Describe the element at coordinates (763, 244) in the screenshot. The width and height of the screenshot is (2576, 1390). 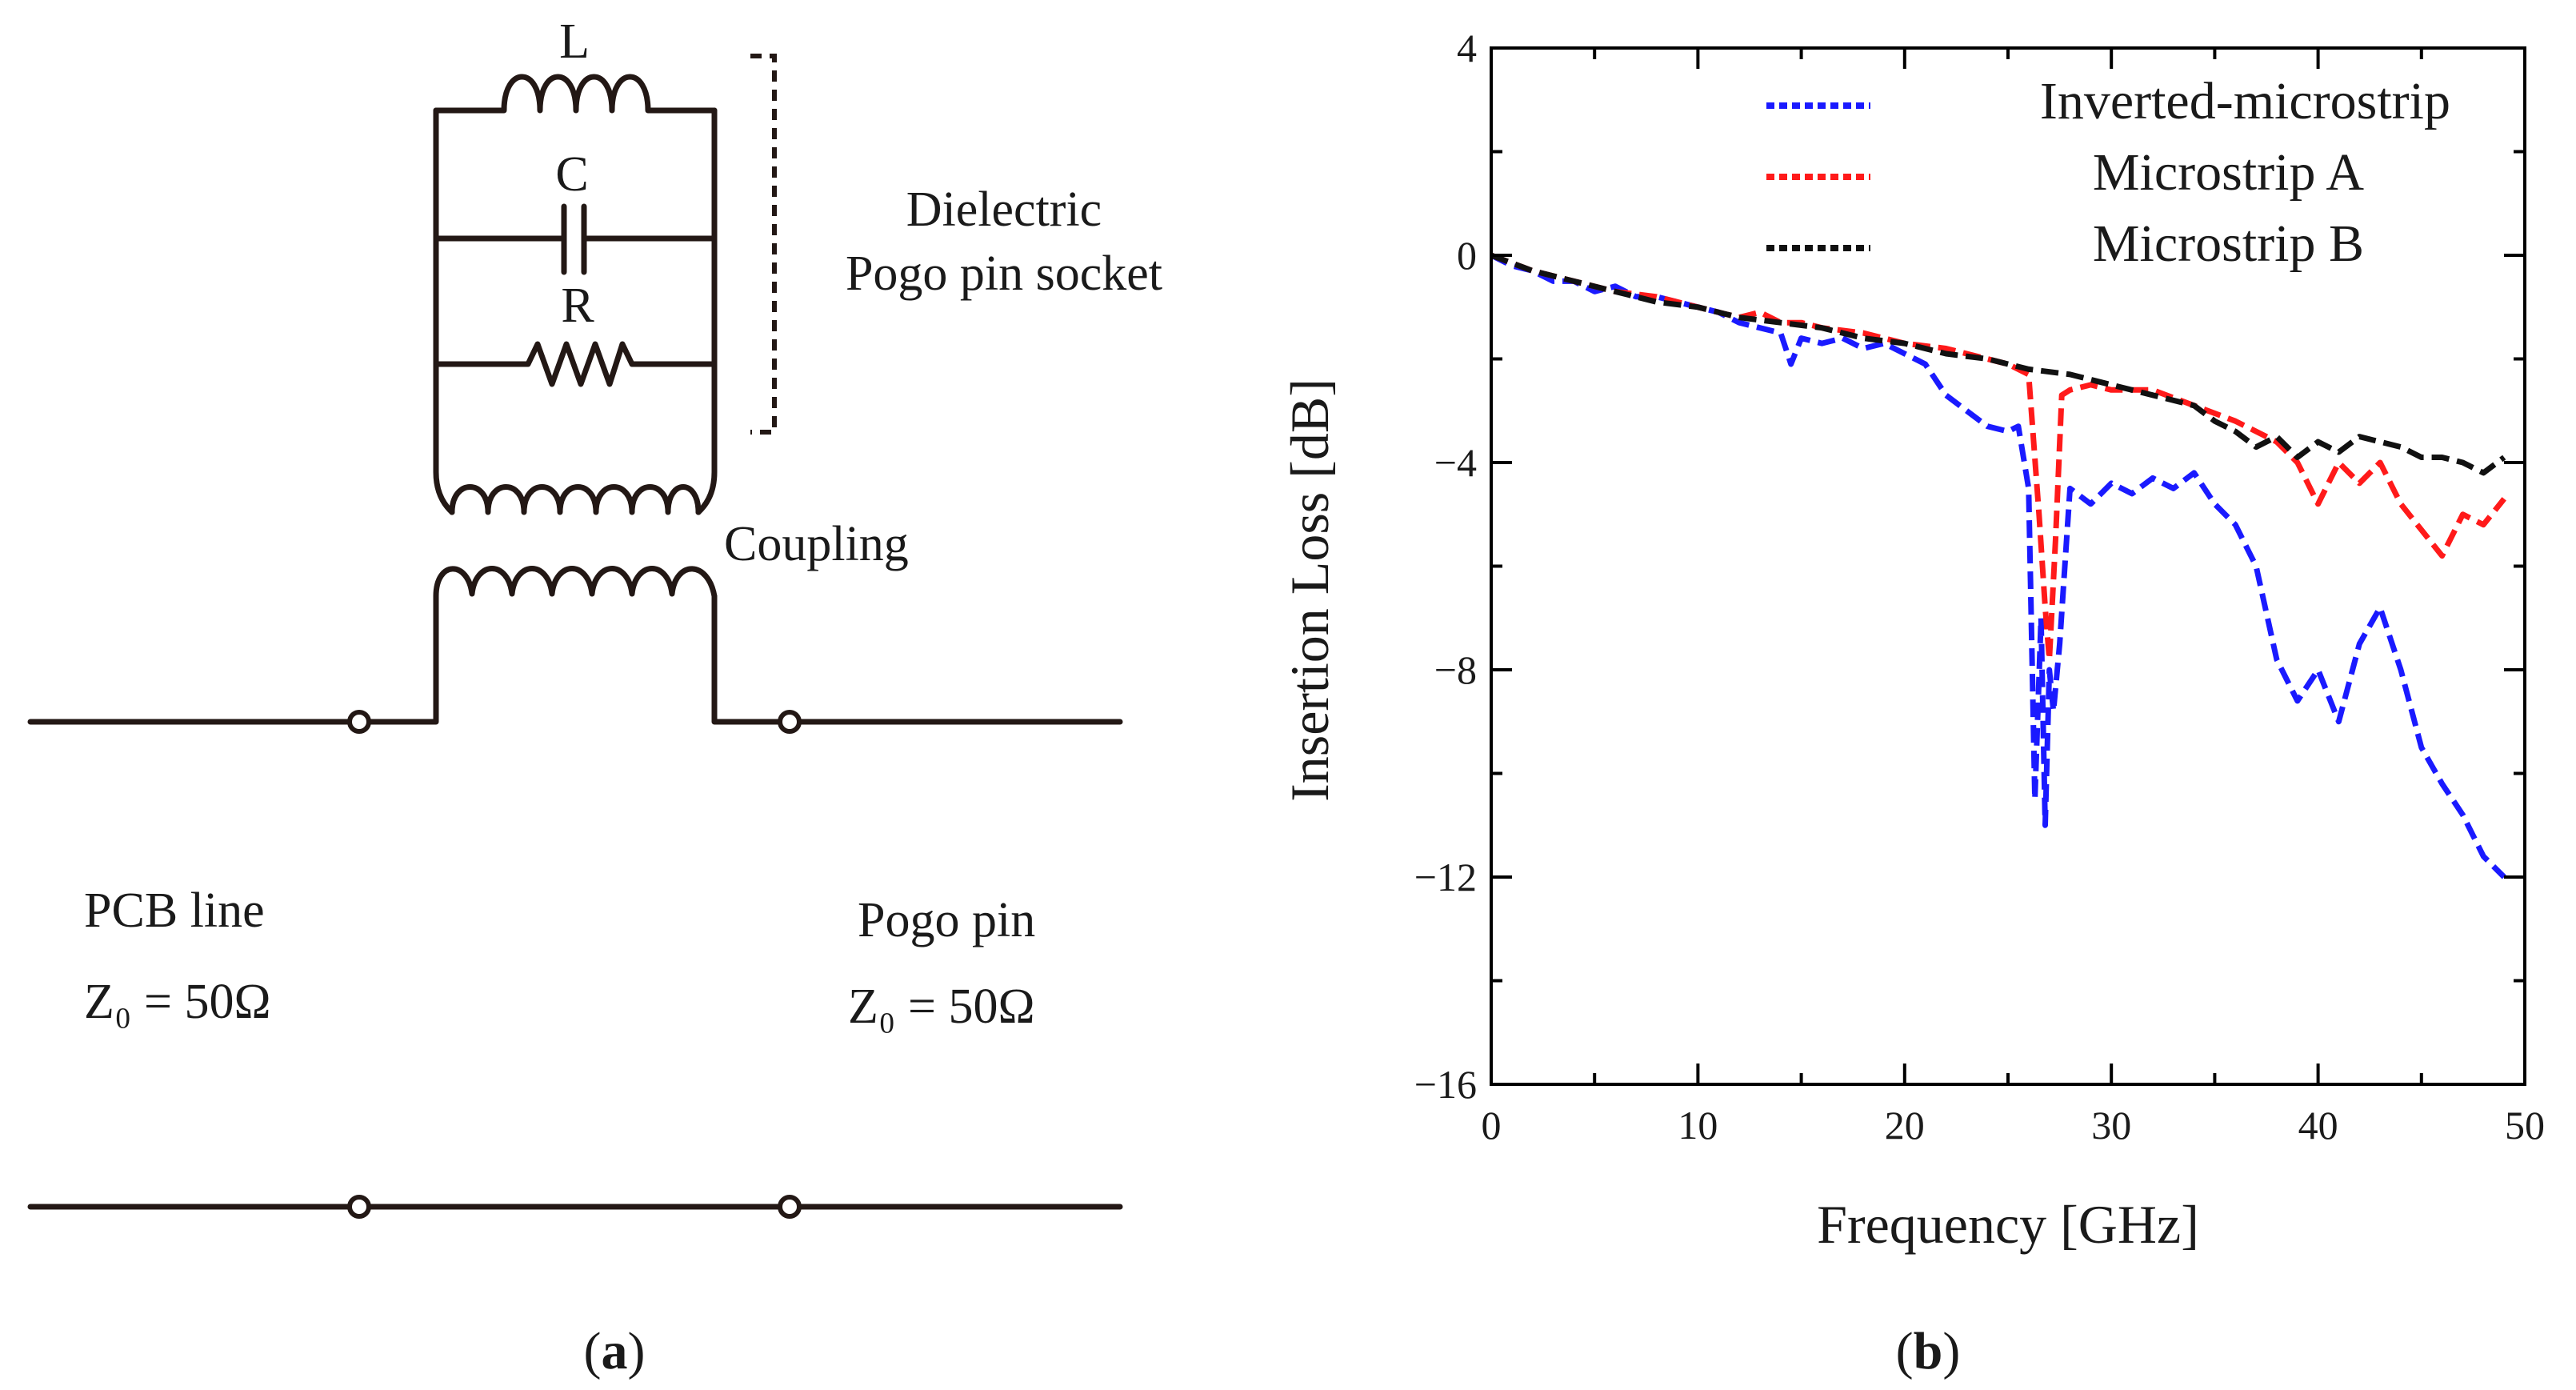
I see `dielectric-bracket` at that location.